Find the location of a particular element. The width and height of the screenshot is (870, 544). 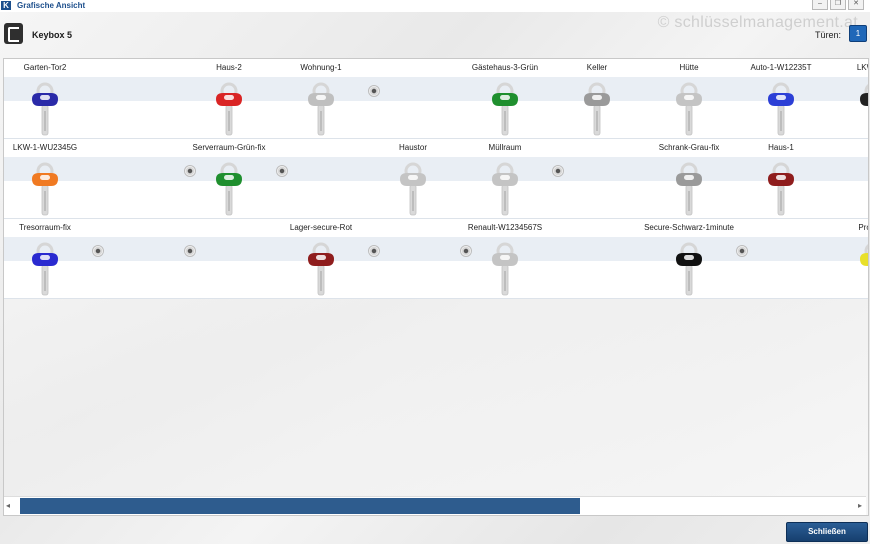

key-slot: Garten-Tor2 is located at coordinates (47, 99).